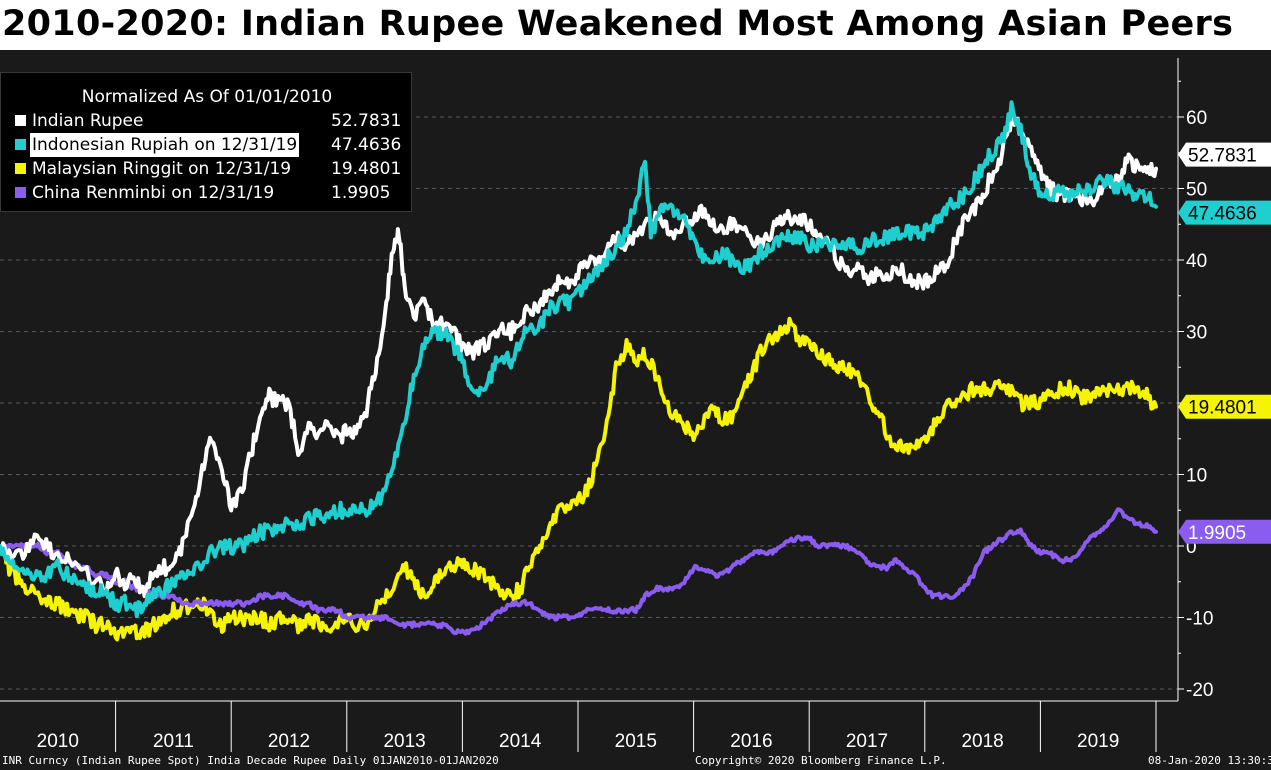  I want to click on x-tick-label: 2010, so click(58, 741).